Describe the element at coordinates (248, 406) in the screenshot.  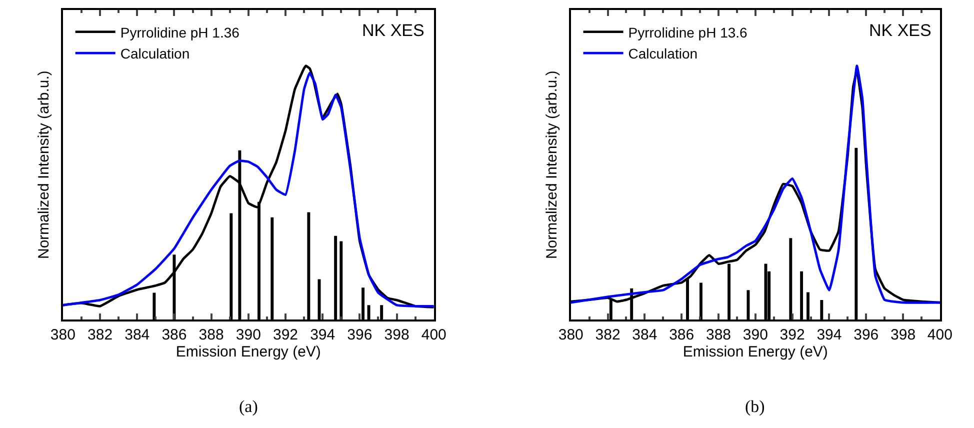
I see `text: (a)` at that location.